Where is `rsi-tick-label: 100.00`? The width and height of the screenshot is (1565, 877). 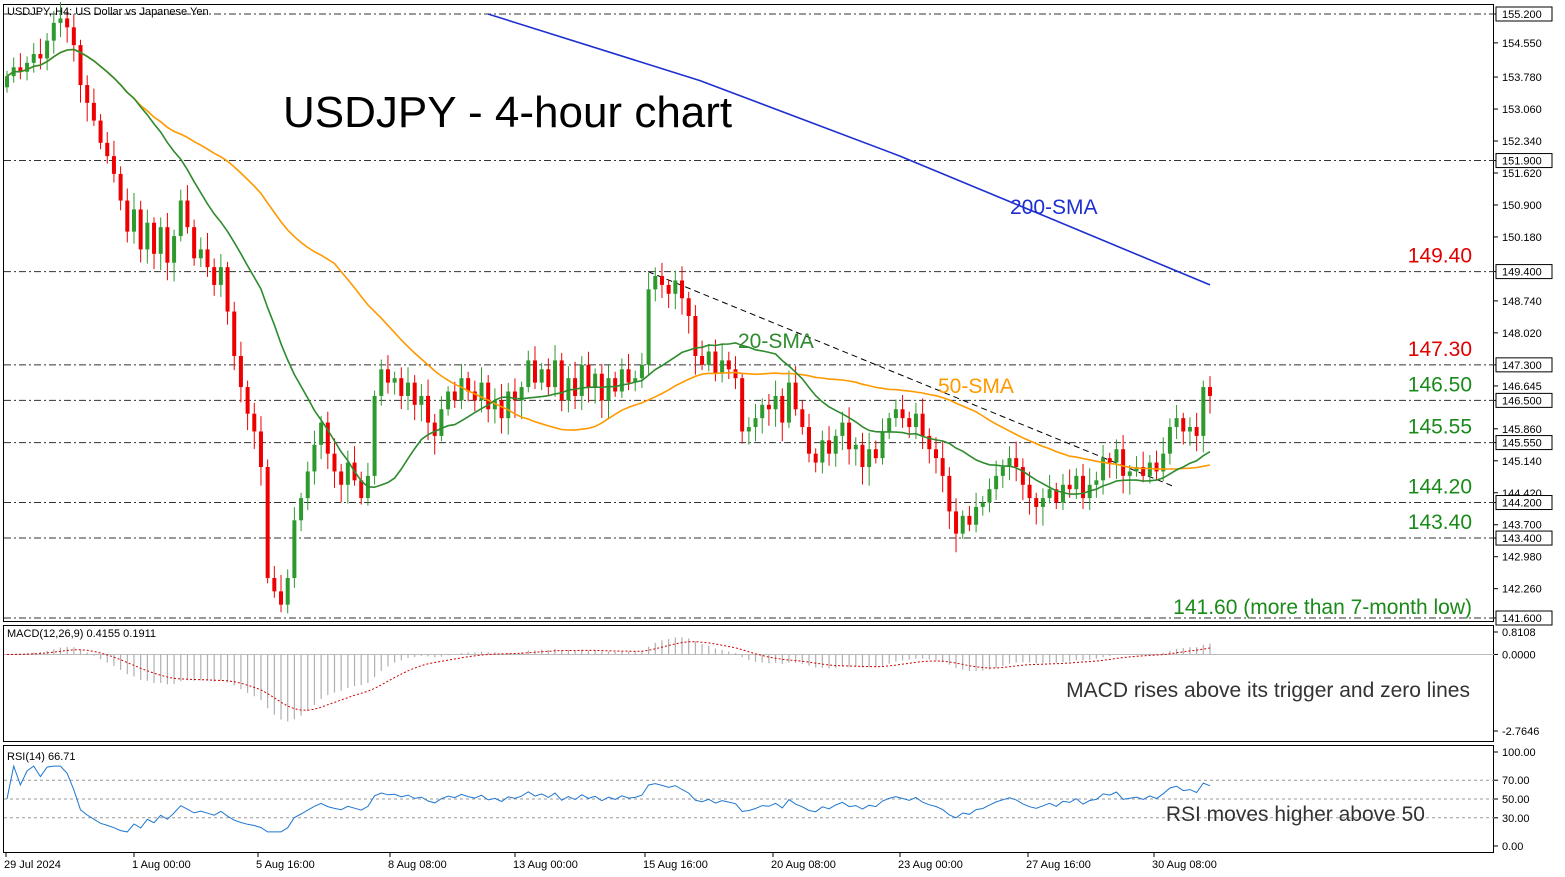 rsi-tick-label: 100.00 is located at coordinates (1519, 753).